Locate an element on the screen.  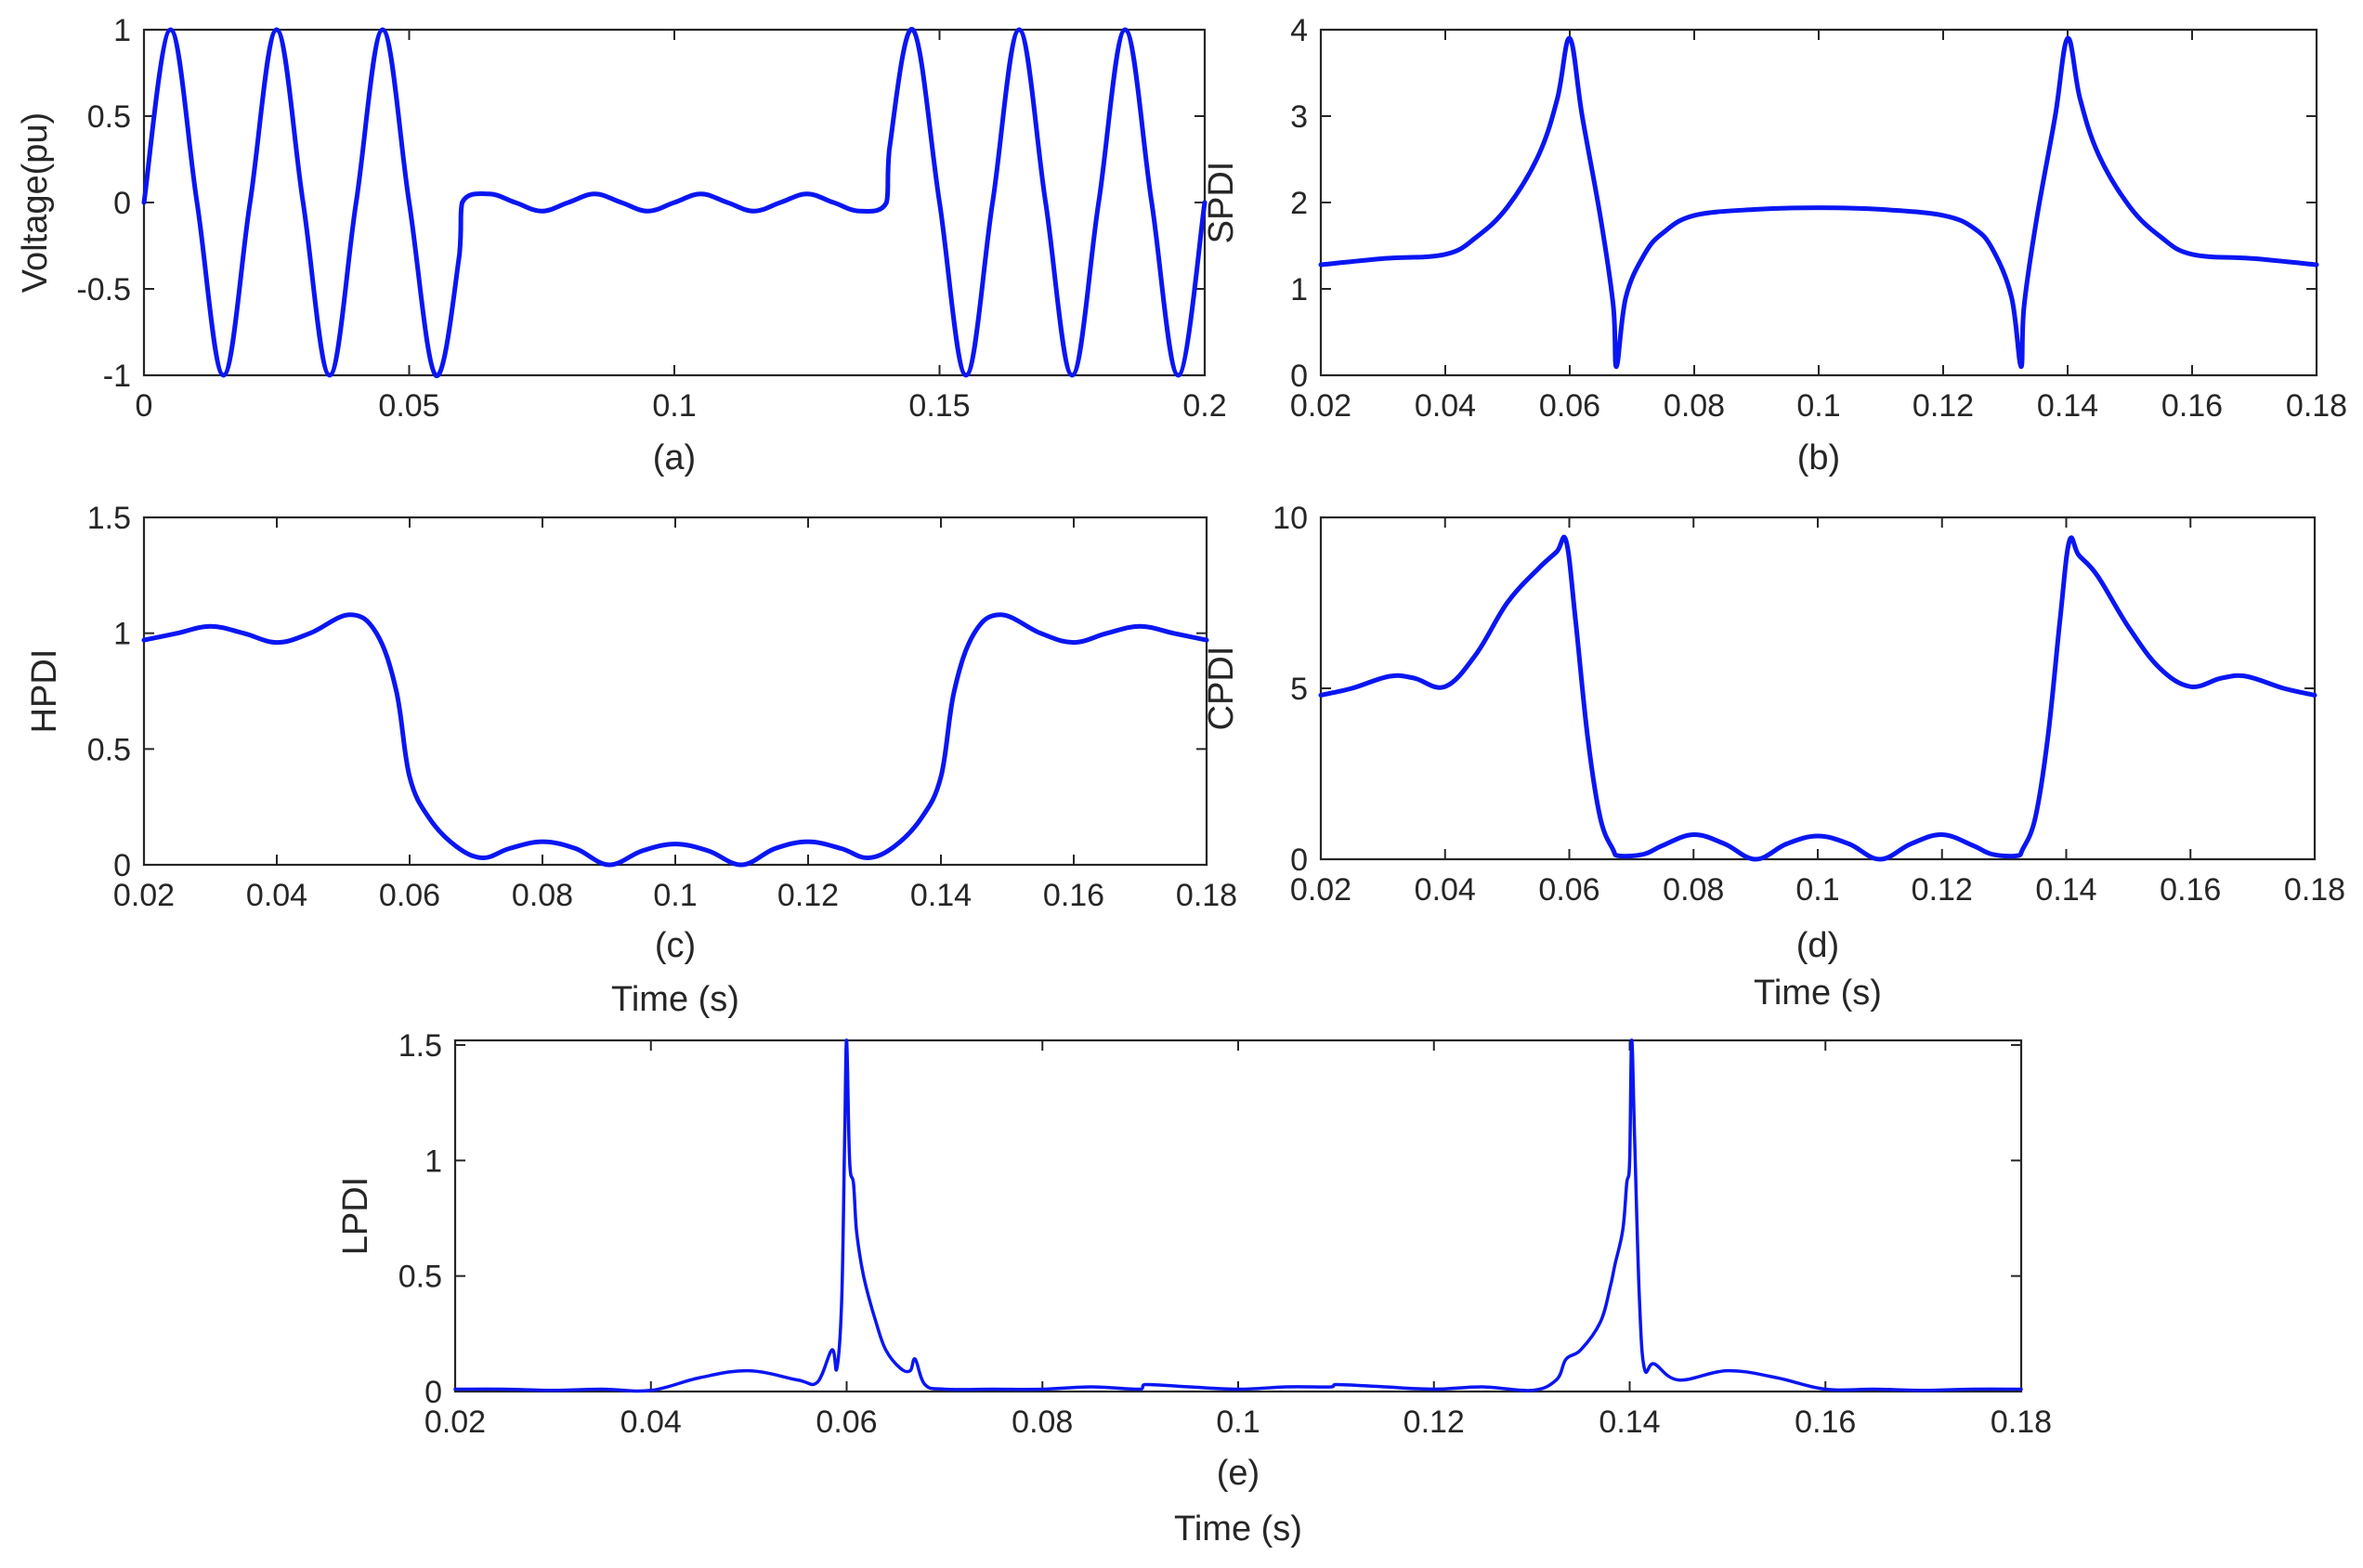
y-tick-label: -0.5 is located at coordinates (103, 289).